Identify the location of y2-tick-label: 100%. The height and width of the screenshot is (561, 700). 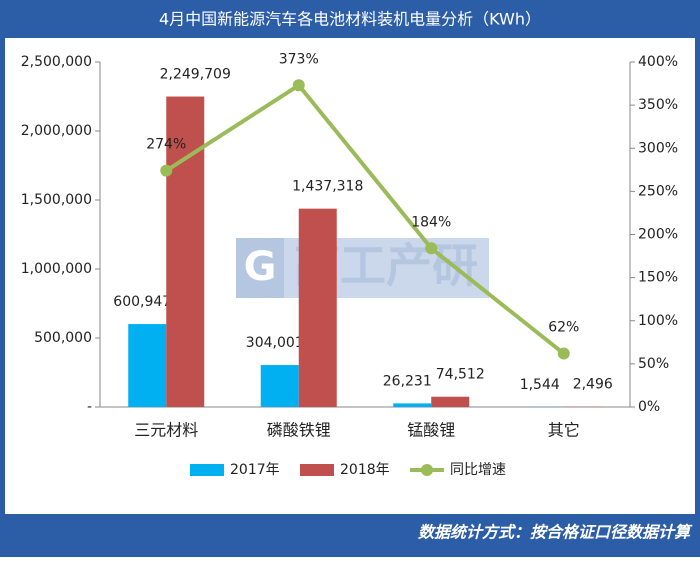
(658, 321).